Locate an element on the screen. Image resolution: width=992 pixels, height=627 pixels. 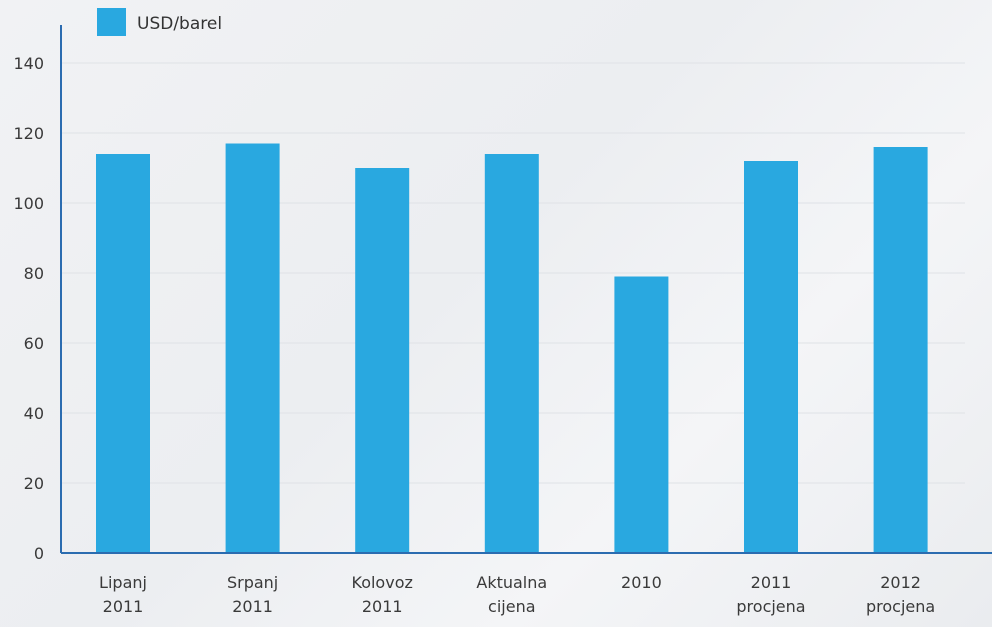
y-tick-label: 100 is located at coordinates (28, 203).